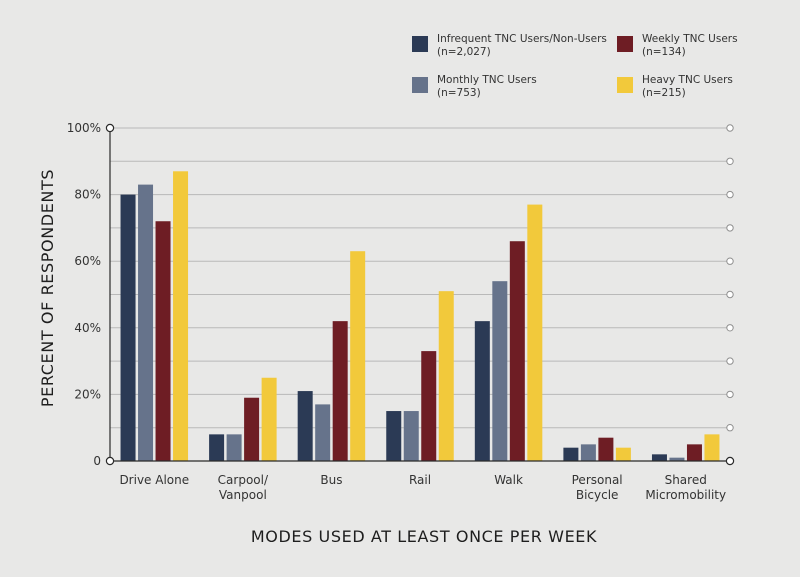 The width and height of the screenshot is (800, 577). What do you see at coordinates (508, 480) in the screenshot?
I see `category-label: Walk` at bounding box center [508, 480].